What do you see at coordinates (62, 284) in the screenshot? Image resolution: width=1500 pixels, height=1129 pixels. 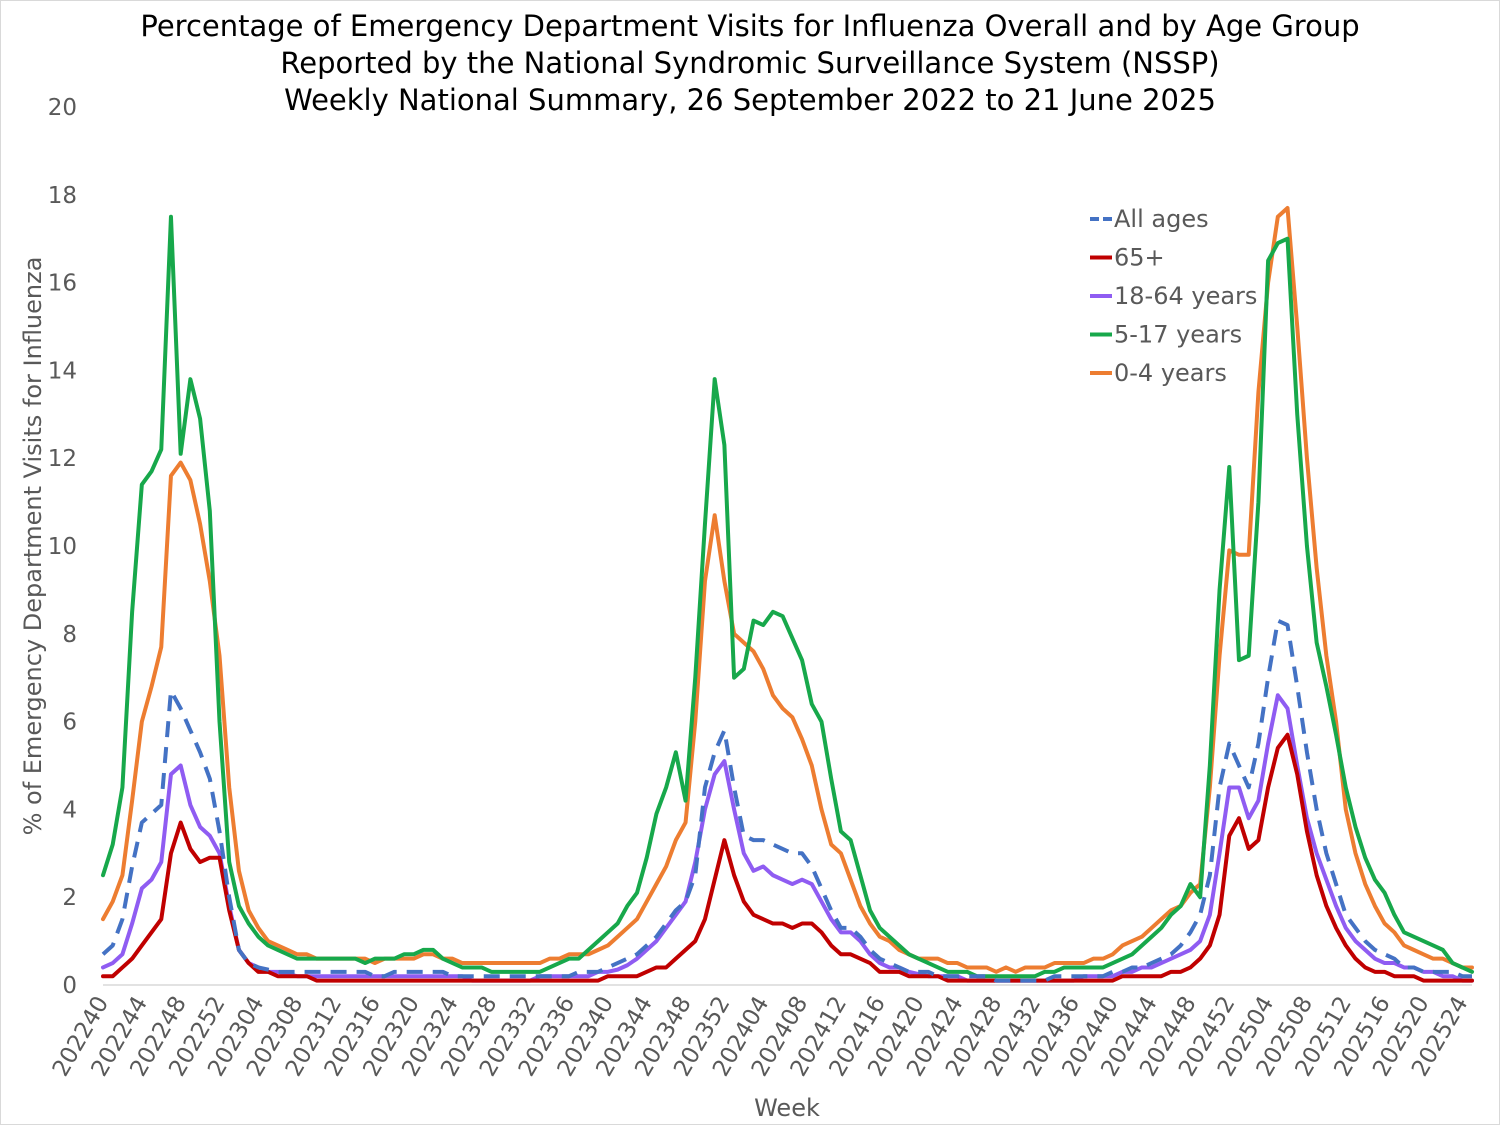 I see `y-tick-label: 16` at bounding box center [62, 284].